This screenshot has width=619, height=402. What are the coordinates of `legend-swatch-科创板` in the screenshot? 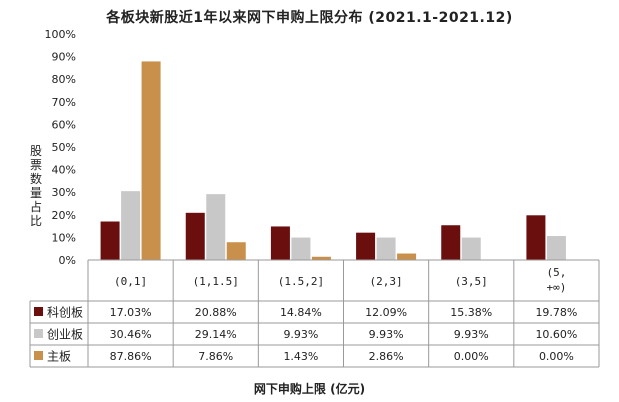 It's located at (38, 311).